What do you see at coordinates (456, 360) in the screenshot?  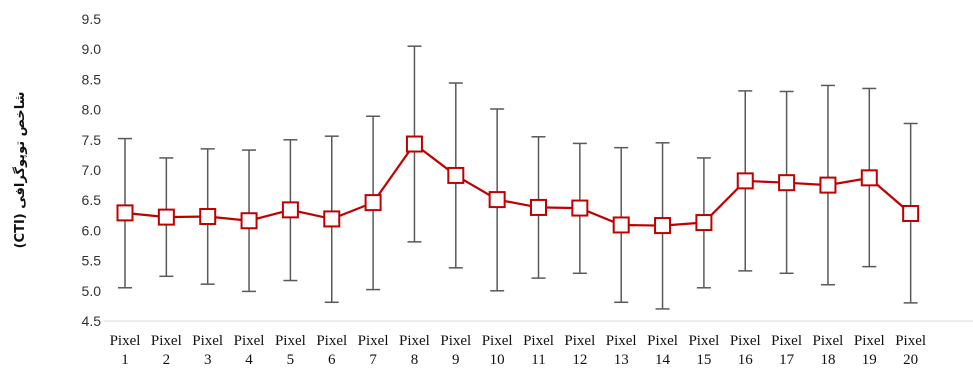 I see `x-tick-label-number: 9` at bounding box center [456, 360].